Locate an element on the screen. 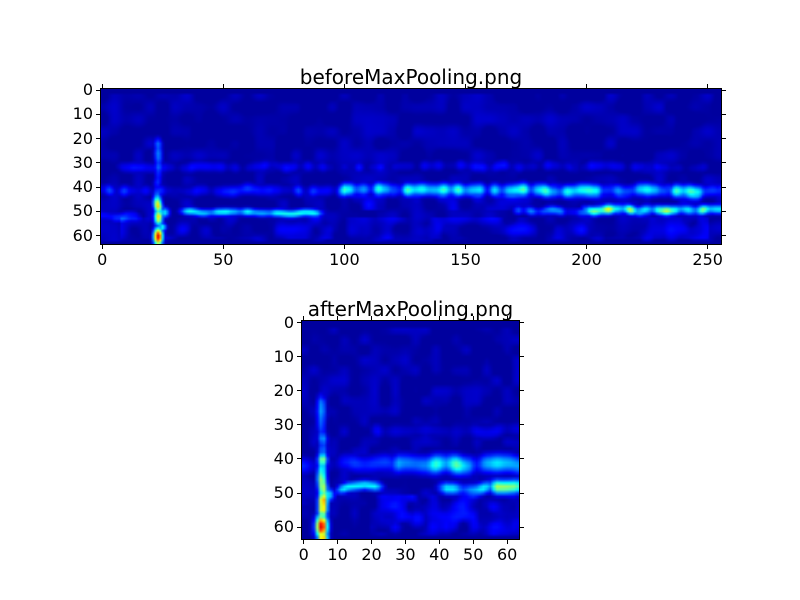 This screenshot has height=600, width=800. x-tick-label: 200 is located at coordinates (586, 259).